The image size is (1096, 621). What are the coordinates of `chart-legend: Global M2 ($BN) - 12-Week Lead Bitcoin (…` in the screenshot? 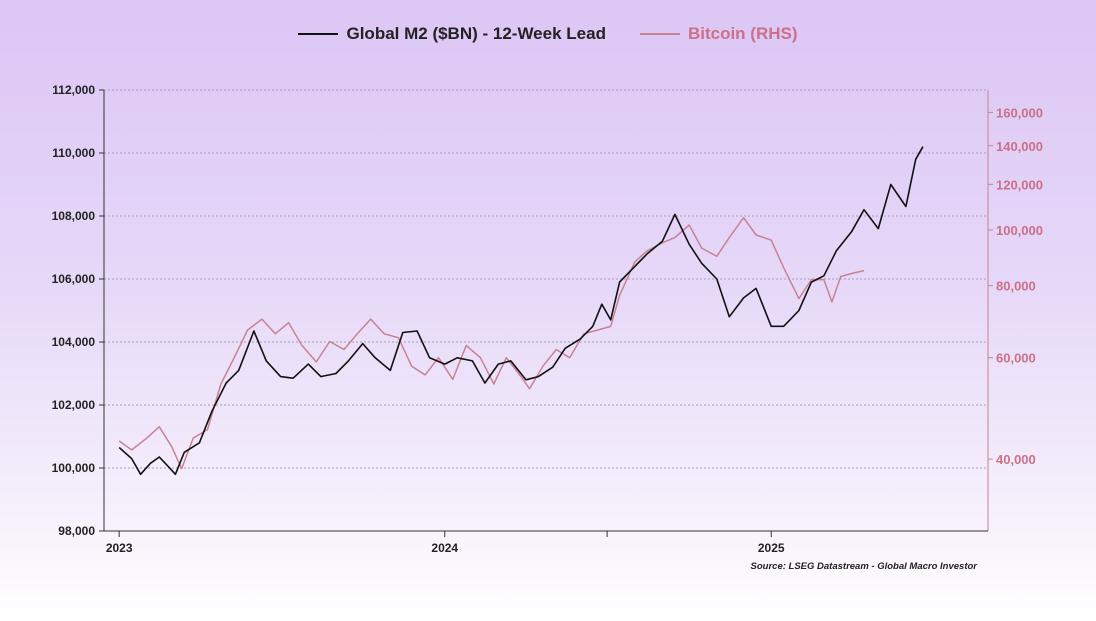 It's located at (548, 34).